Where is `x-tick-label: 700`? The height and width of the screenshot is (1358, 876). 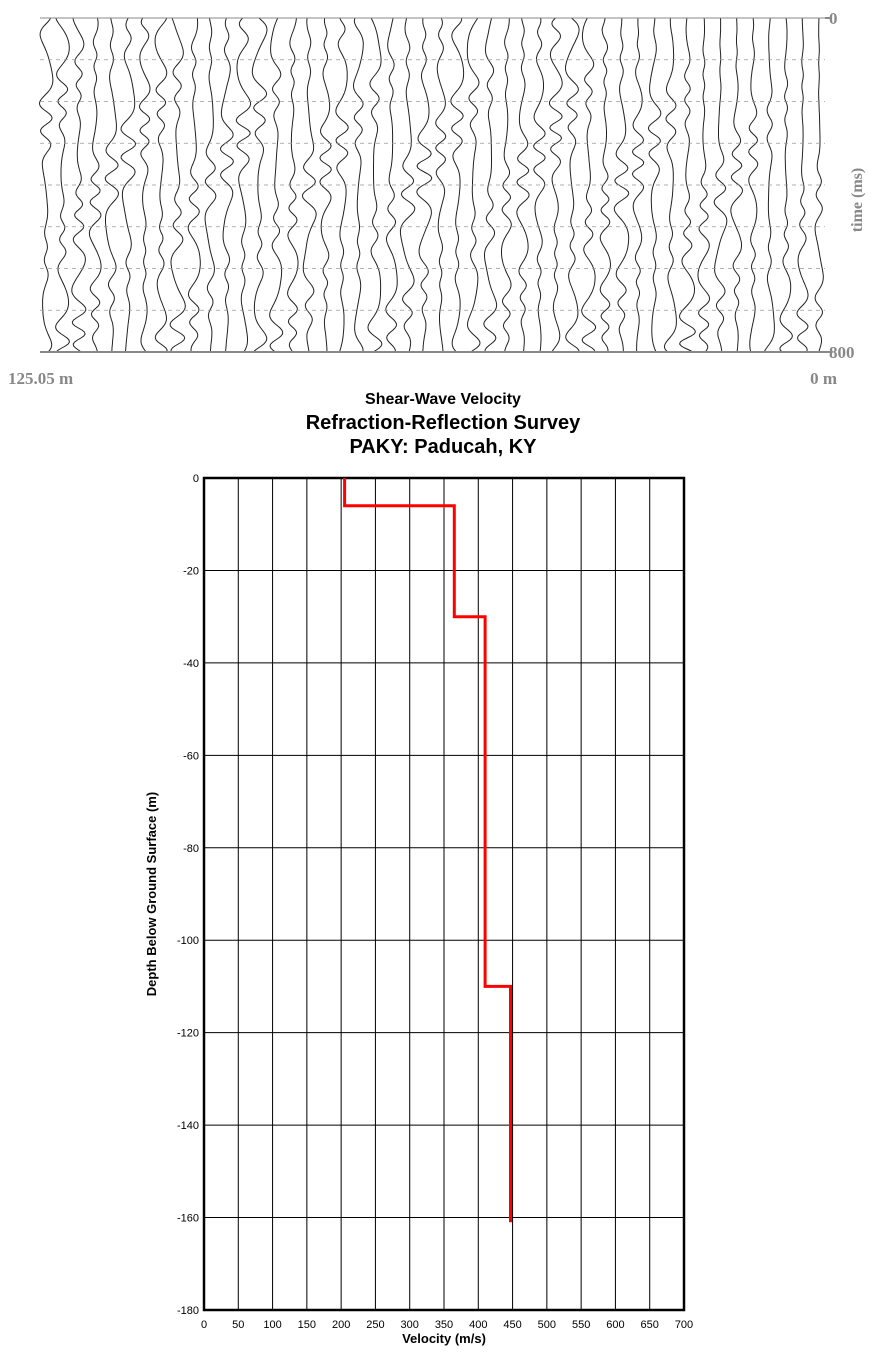 x-tick-label: 700 is located at coordinates (684, 1325).